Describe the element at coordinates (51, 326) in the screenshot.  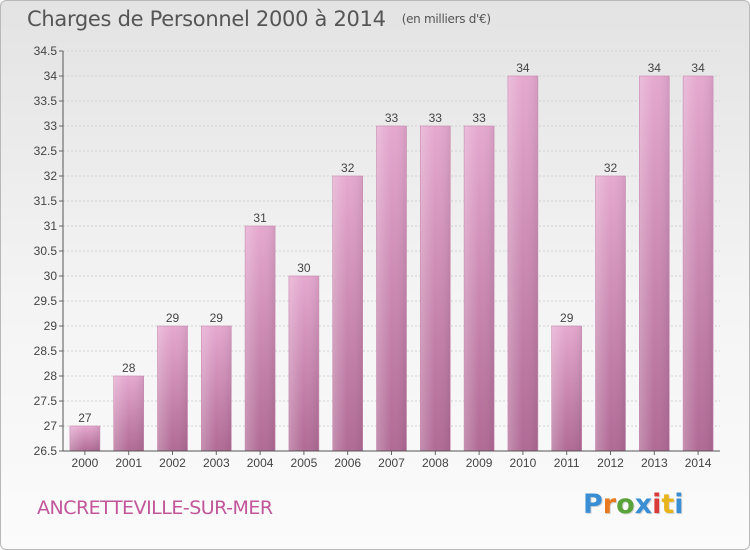
I see `y-tick-label: 29` at that location.